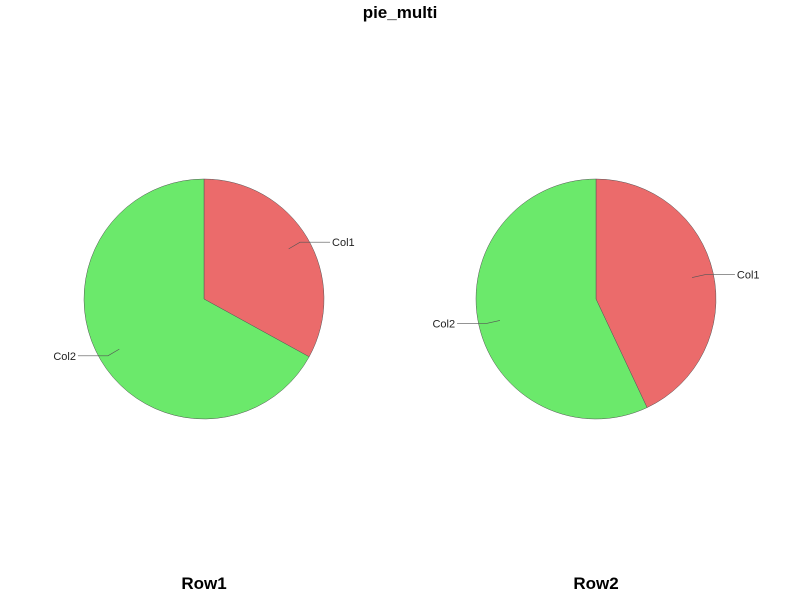 Image resolution: width=800 pixels, height=600 pixels. I want to click on pie-caption-row2: Row2, so click(595, 583).